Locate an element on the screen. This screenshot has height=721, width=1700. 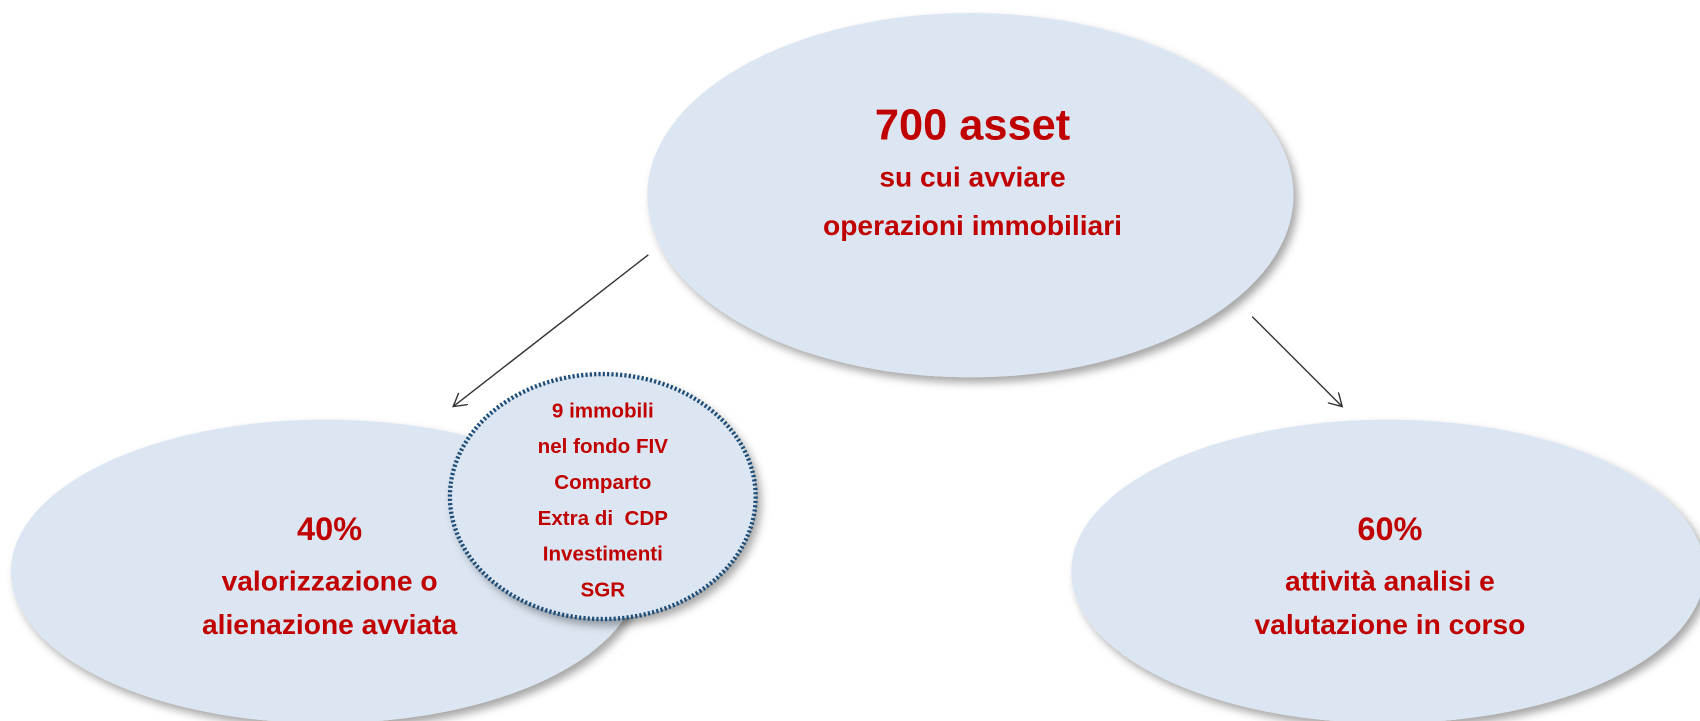
node-text: Comparto is located at coordinates (602, 482).